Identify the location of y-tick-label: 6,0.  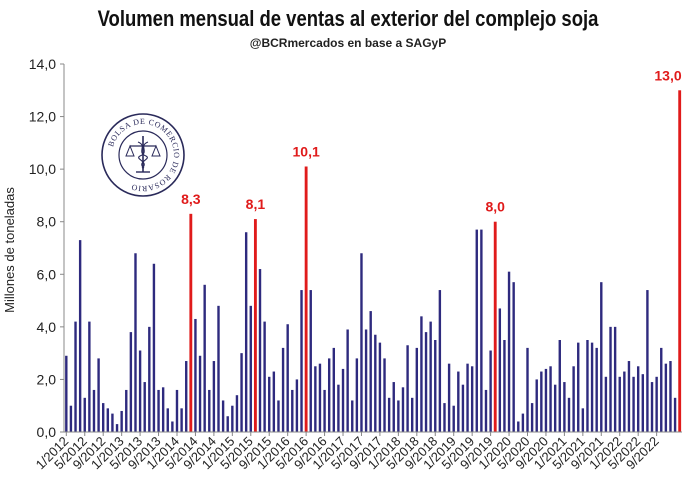
(47, 274).